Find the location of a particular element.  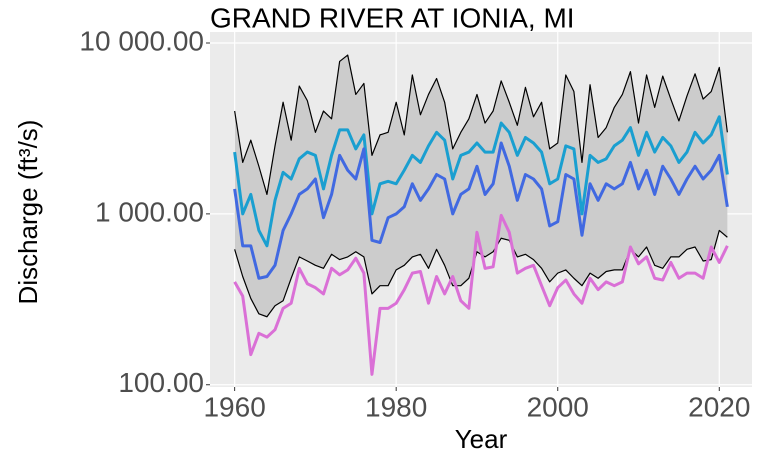

y-axis-title: Discharge (ft³/s) is located at coordinates (28, 212).